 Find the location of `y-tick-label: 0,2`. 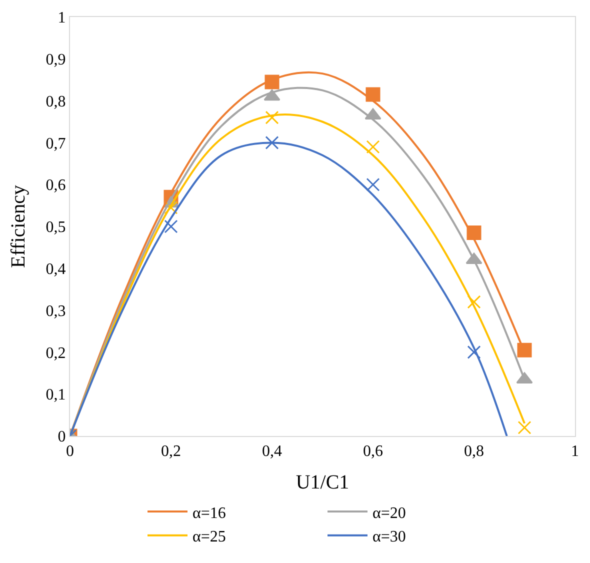

y-tick-label: 0,2 is located at coordinates (56, 353).